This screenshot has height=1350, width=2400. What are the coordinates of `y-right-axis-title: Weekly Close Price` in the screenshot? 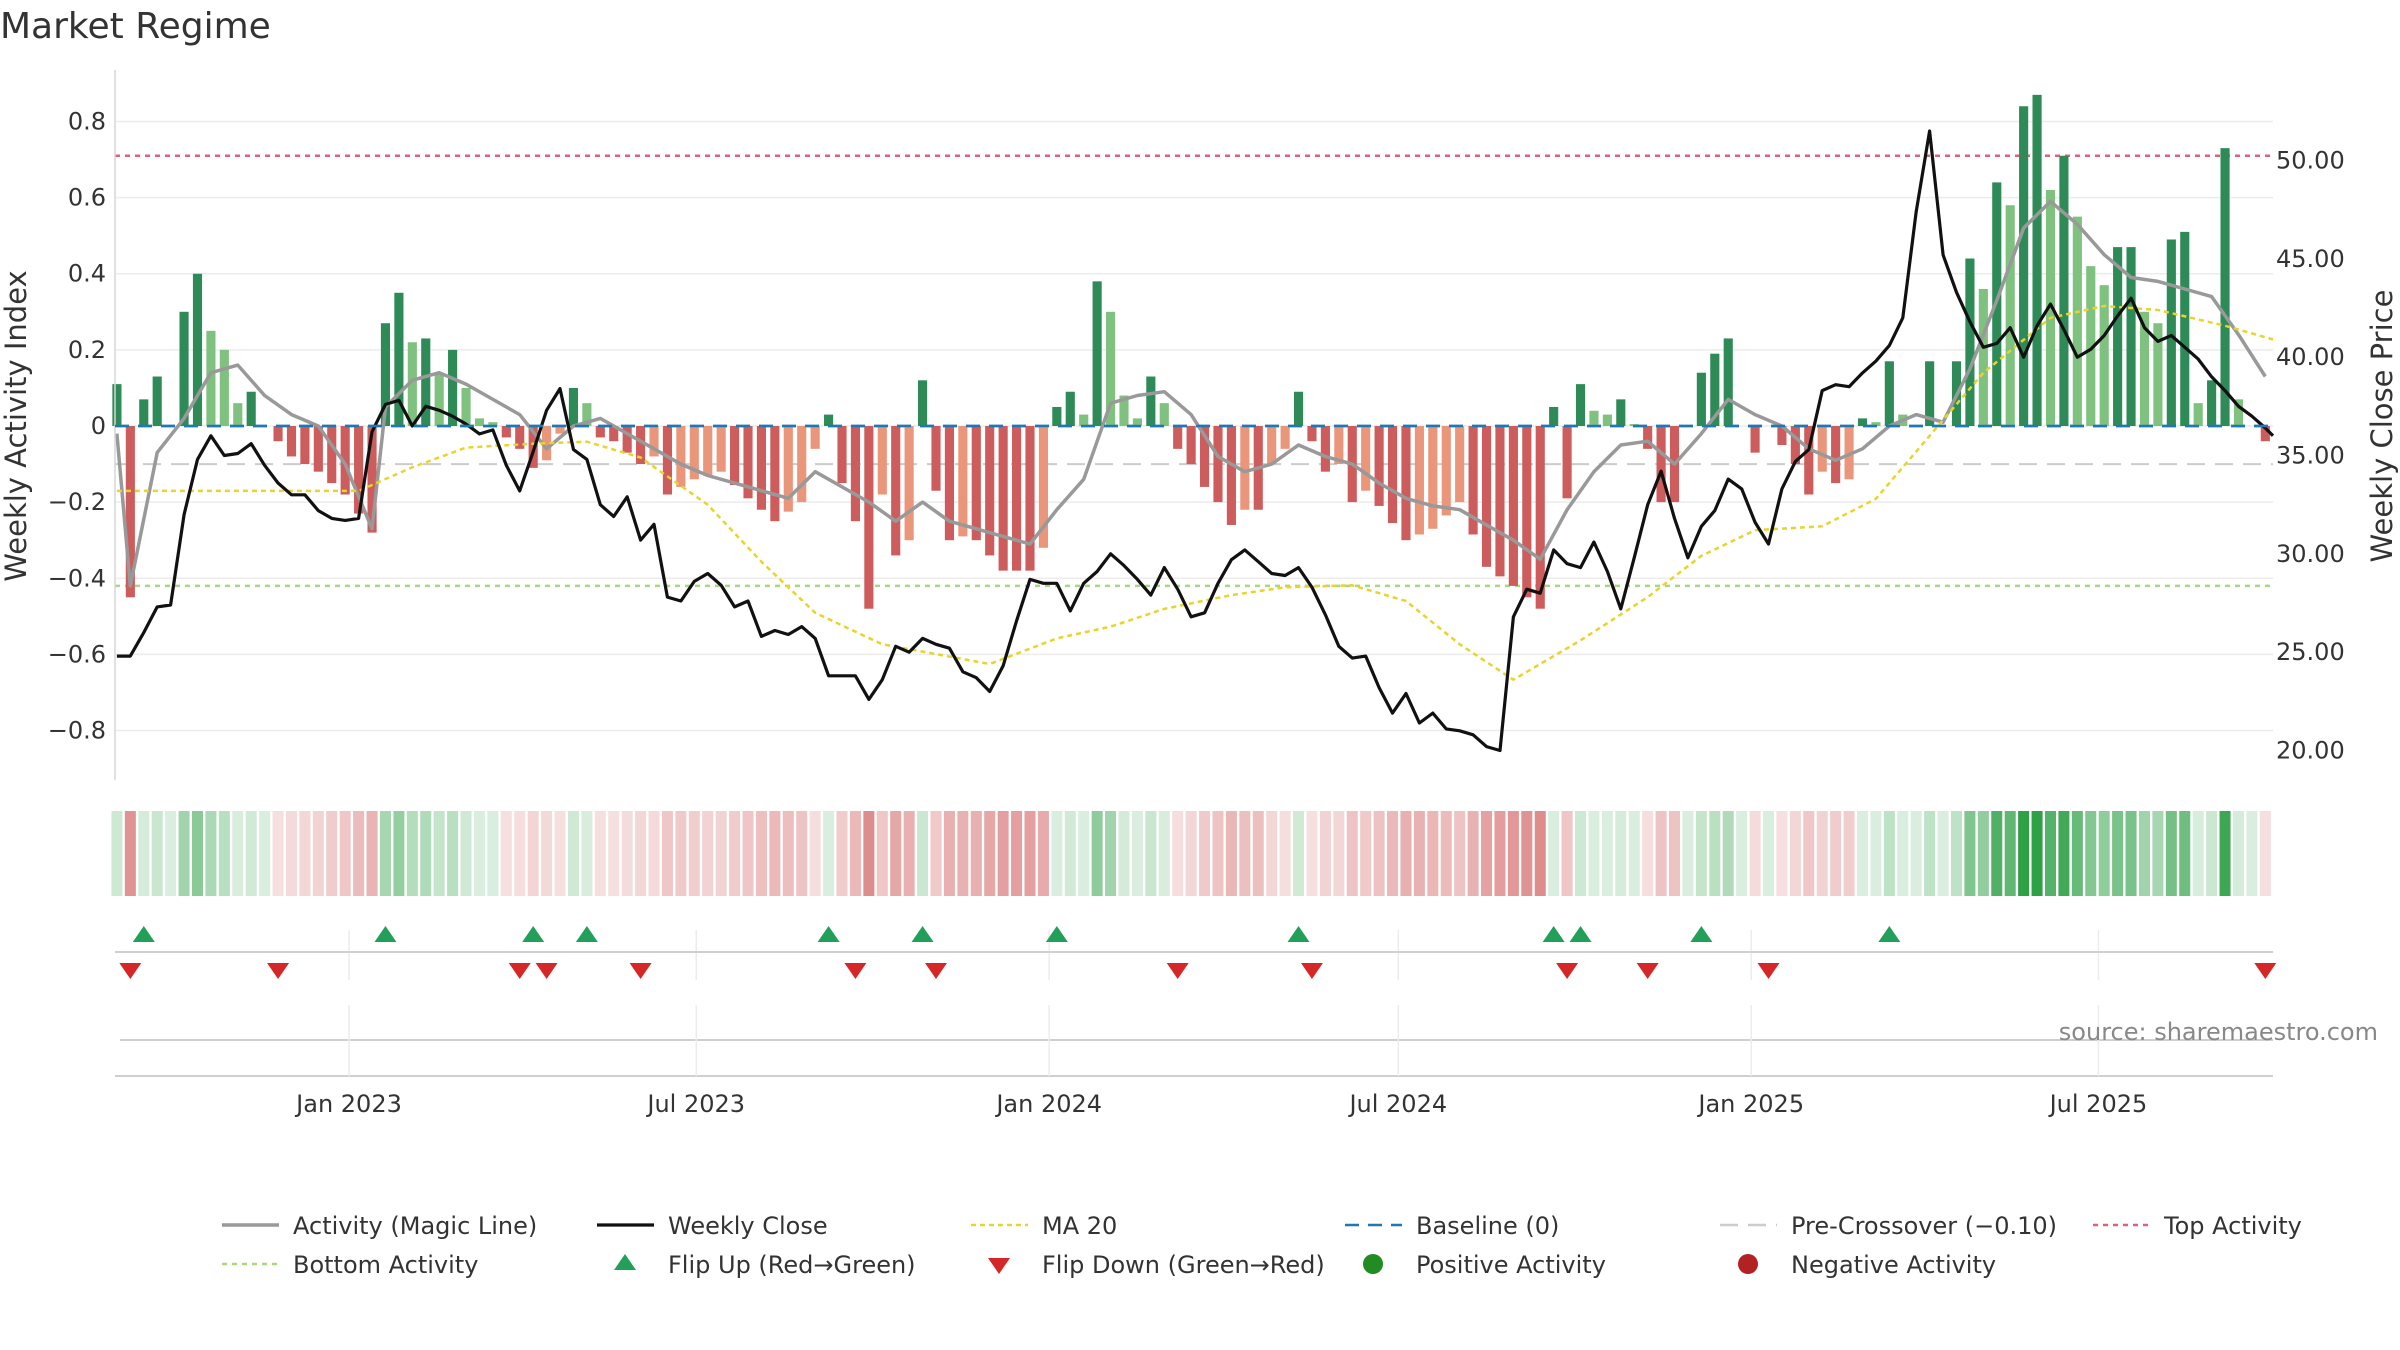 It's located at (2382, 426).